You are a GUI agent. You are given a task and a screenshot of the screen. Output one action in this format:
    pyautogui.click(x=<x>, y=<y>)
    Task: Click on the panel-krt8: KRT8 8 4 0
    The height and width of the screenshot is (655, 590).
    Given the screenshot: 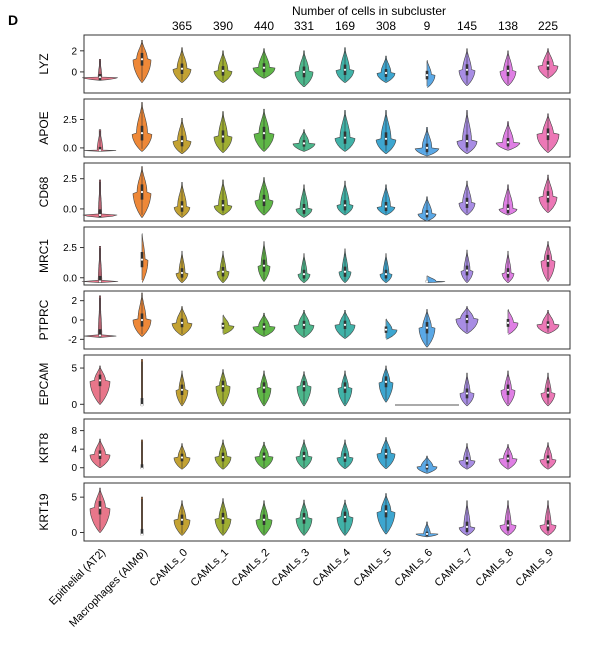 What is the action you would take?
    pyautogui.click(x=304, y=448)
    